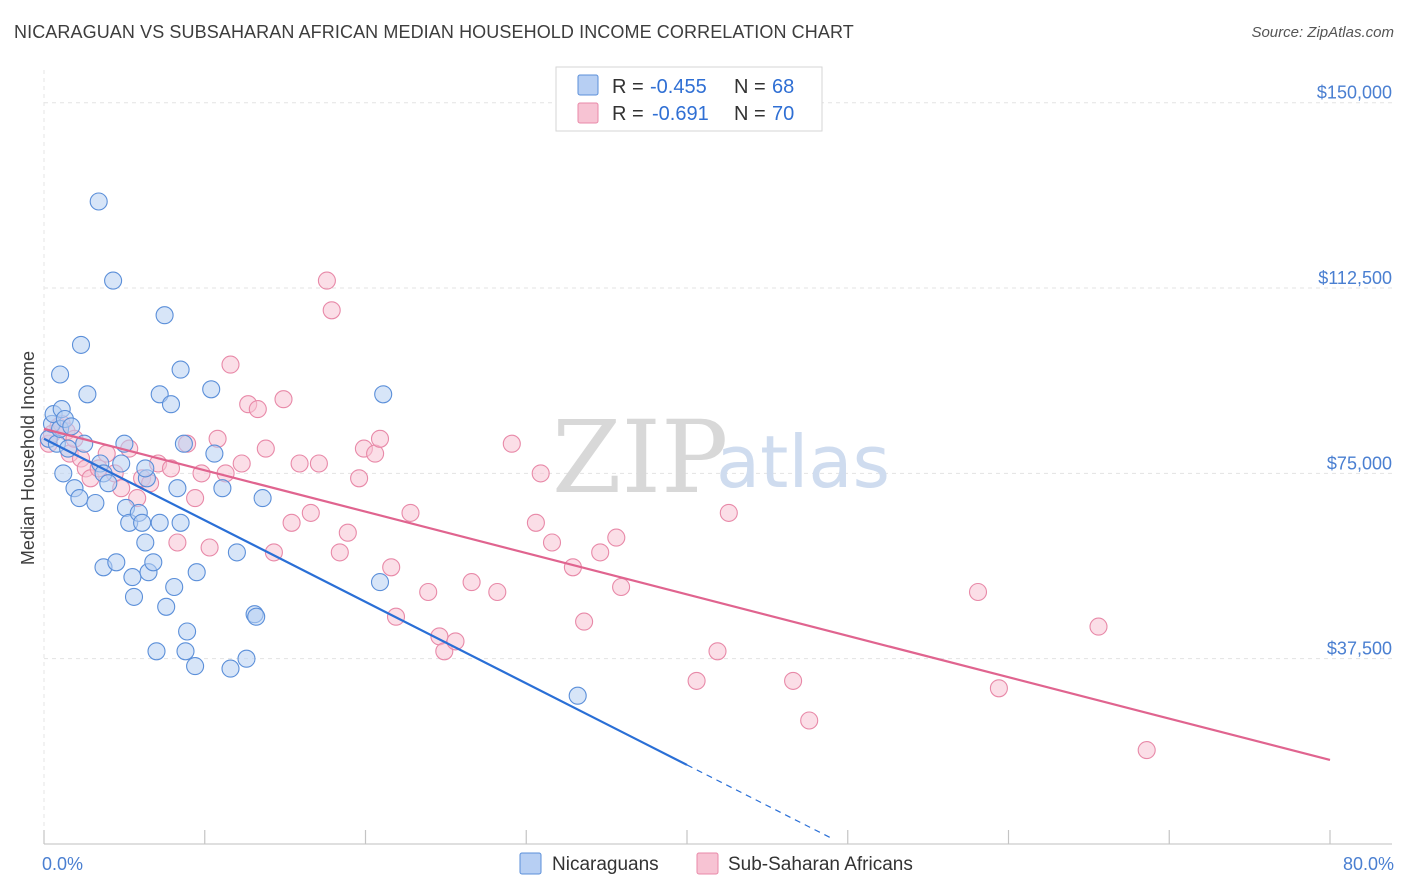 The height and width of the screenshot is (892, 1406). I want to click on bottom-legend-swatch-blue, so click(530, 863).